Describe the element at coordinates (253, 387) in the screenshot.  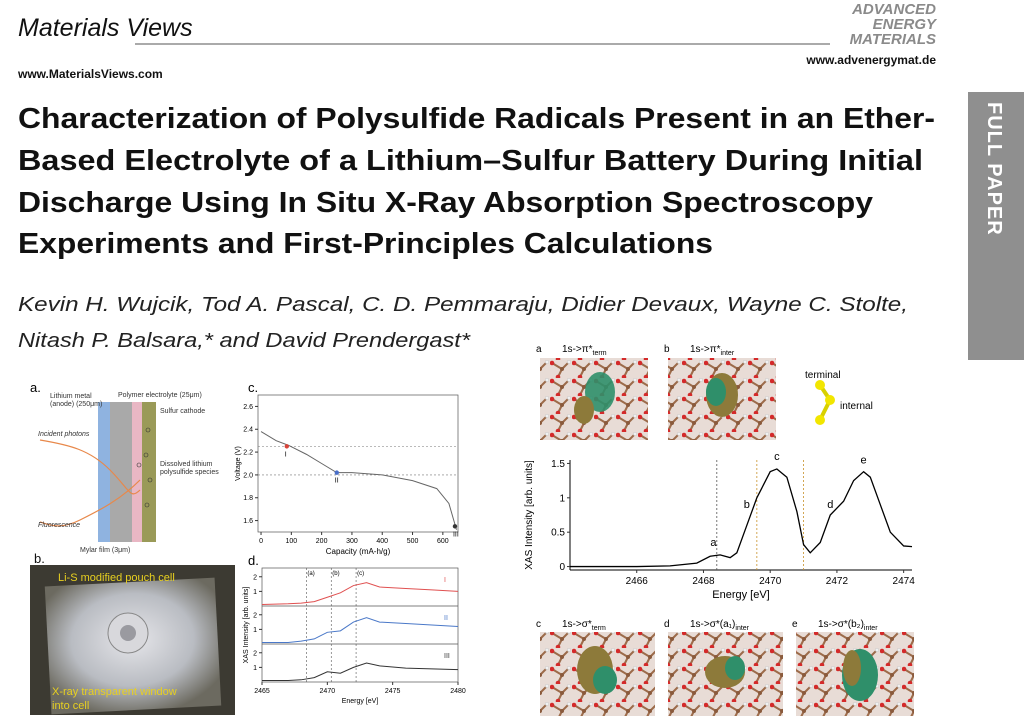
I see `panel-label: c.` at that location.